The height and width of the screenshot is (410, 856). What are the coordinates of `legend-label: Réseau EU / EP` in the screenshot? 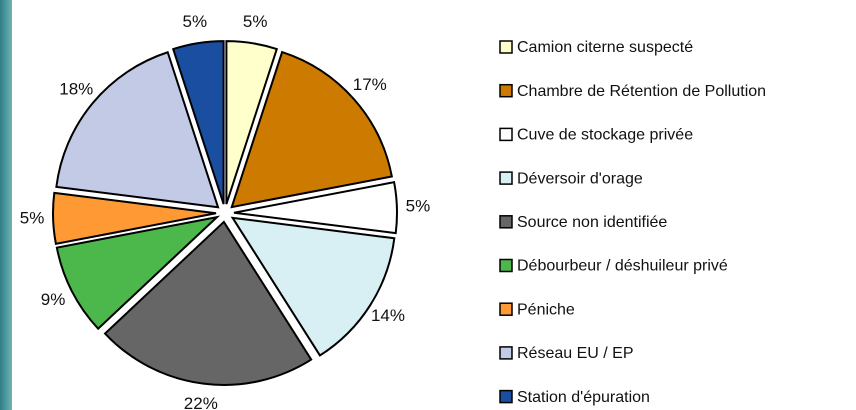 It's located at (575, 353).